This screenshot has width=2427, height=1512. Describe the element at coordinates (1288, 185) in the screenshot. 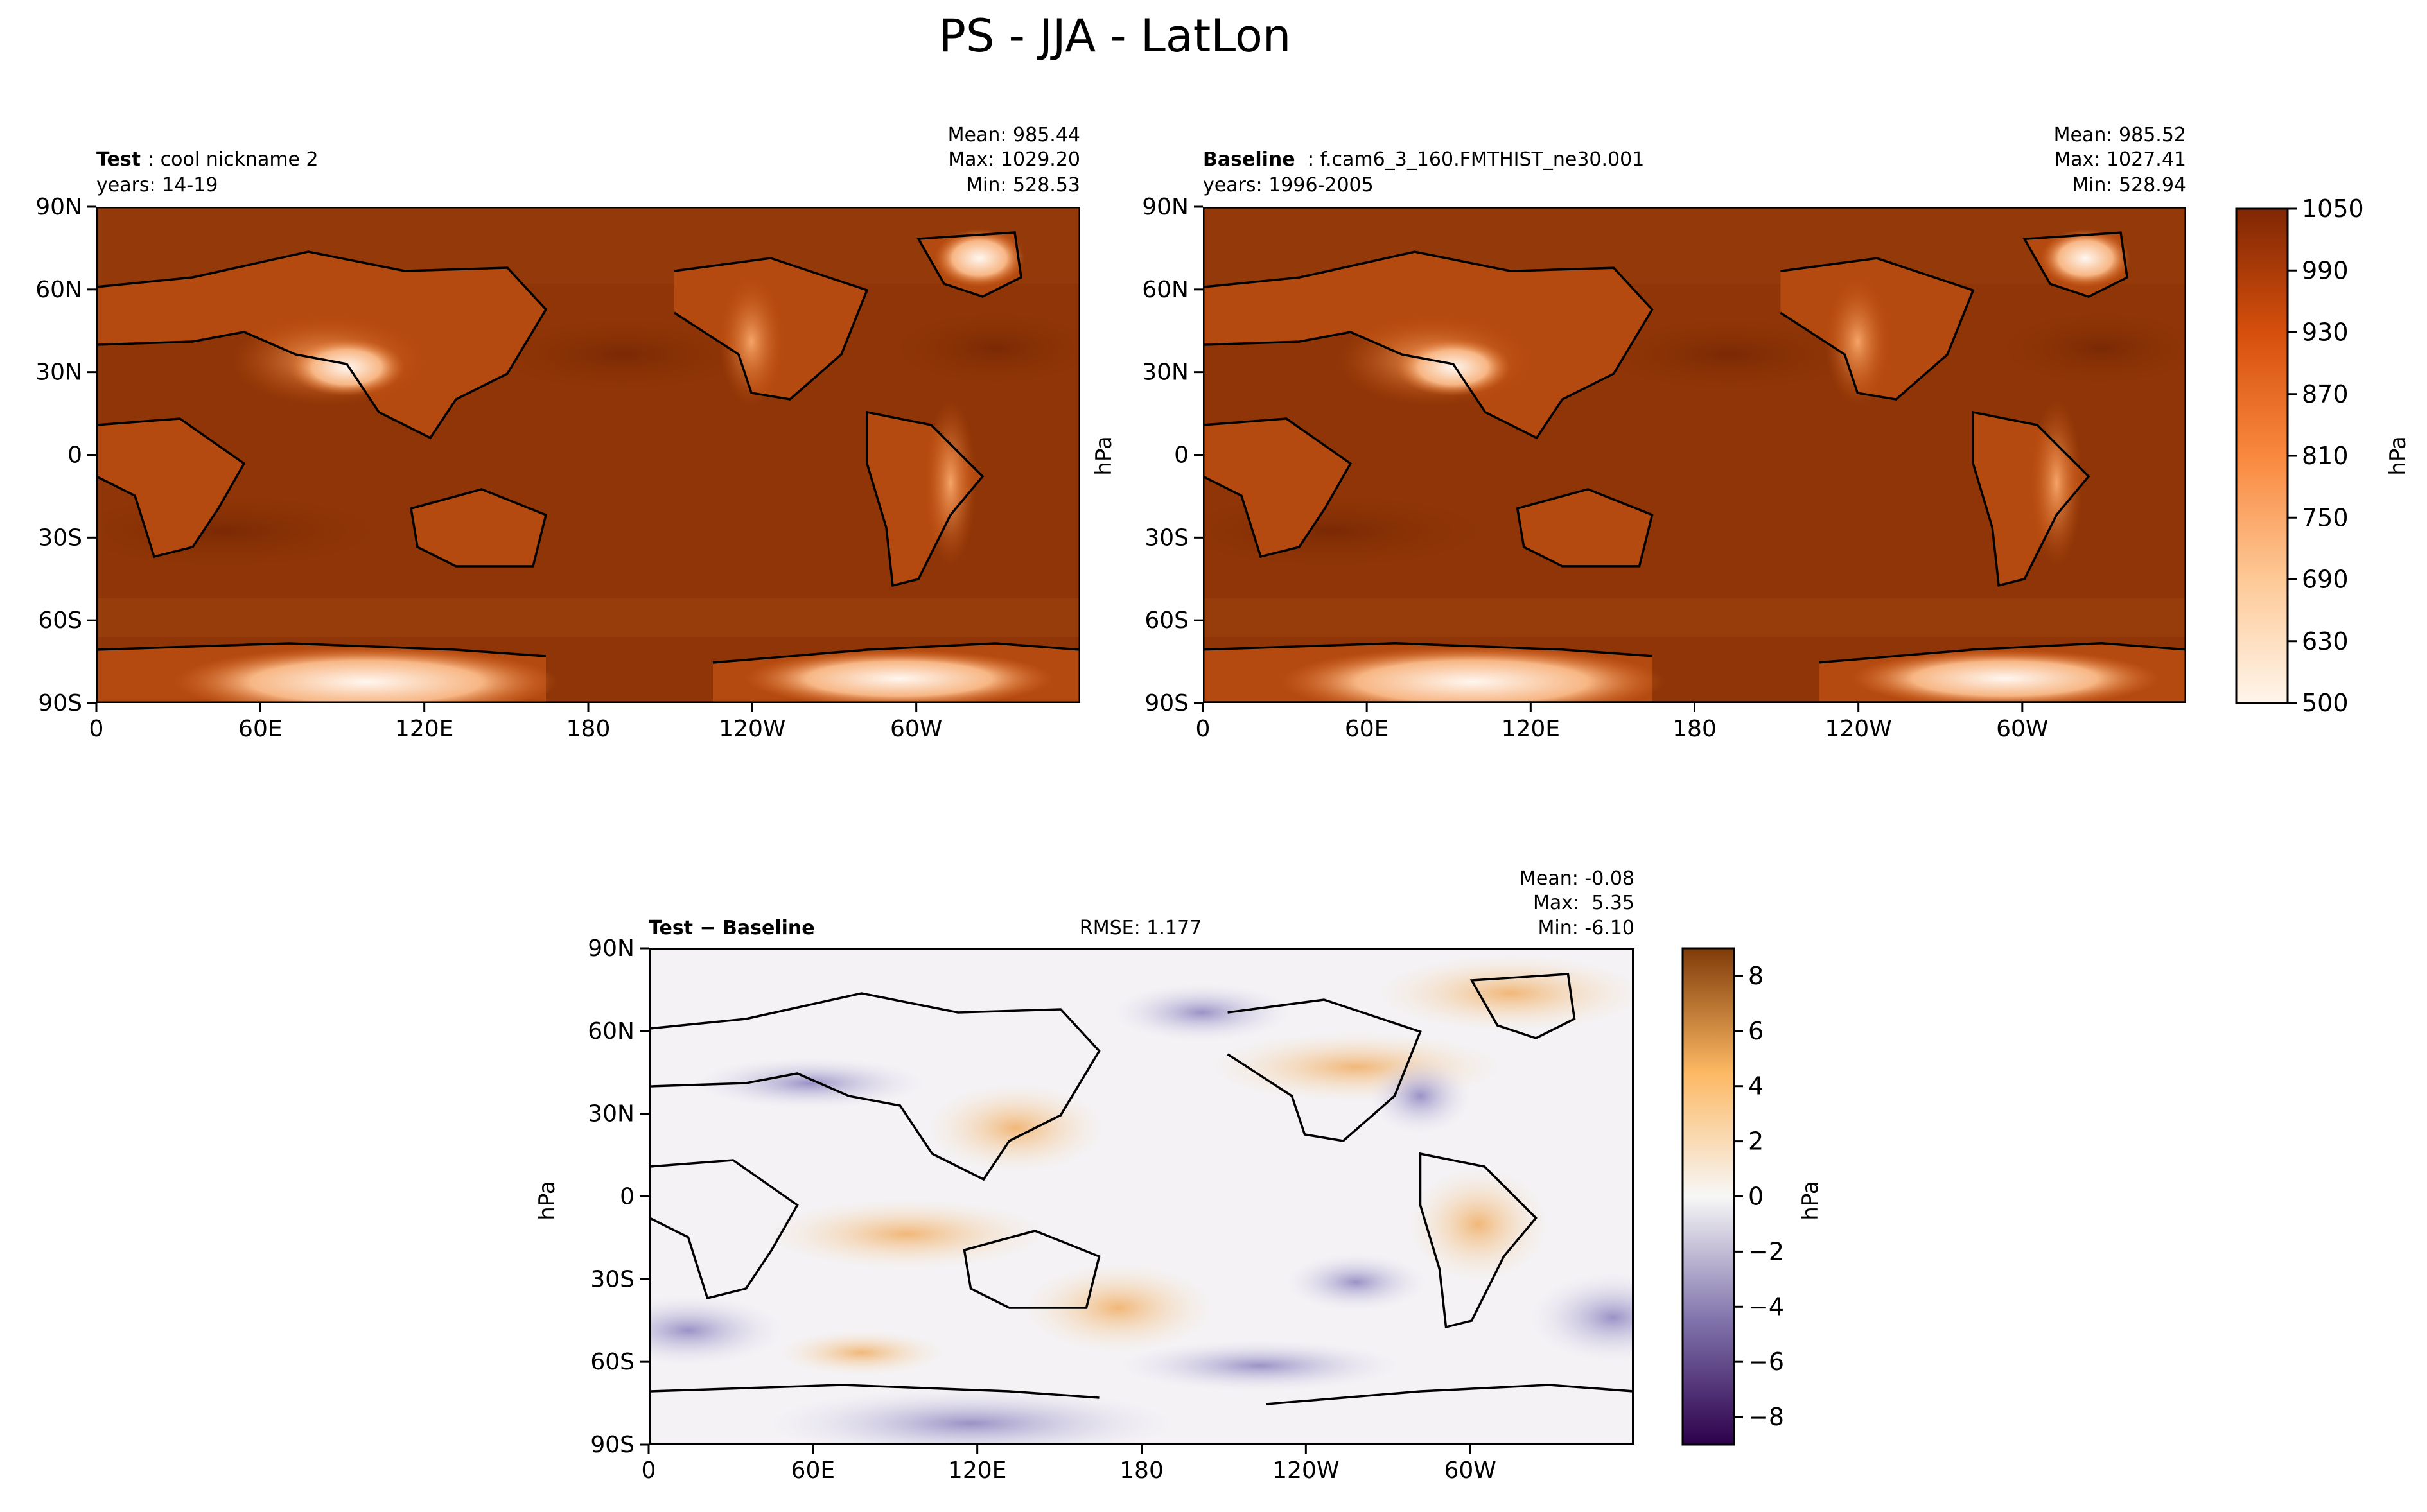

I see `panel-baseline-years: years: 1996-2005` at that location.